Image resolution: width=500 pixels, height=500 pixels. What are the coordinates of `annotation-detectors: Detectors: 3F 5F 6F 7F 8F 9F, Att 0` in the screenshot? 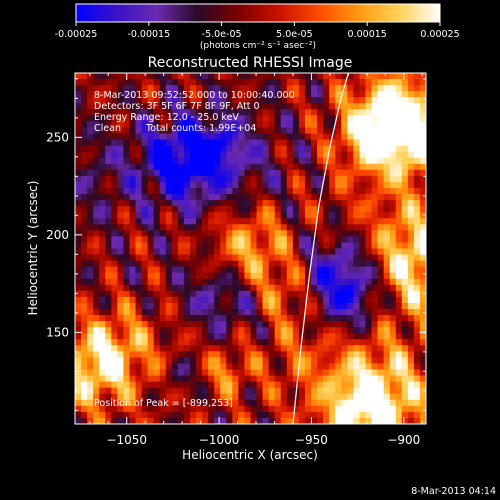 It's located at (177, 106).